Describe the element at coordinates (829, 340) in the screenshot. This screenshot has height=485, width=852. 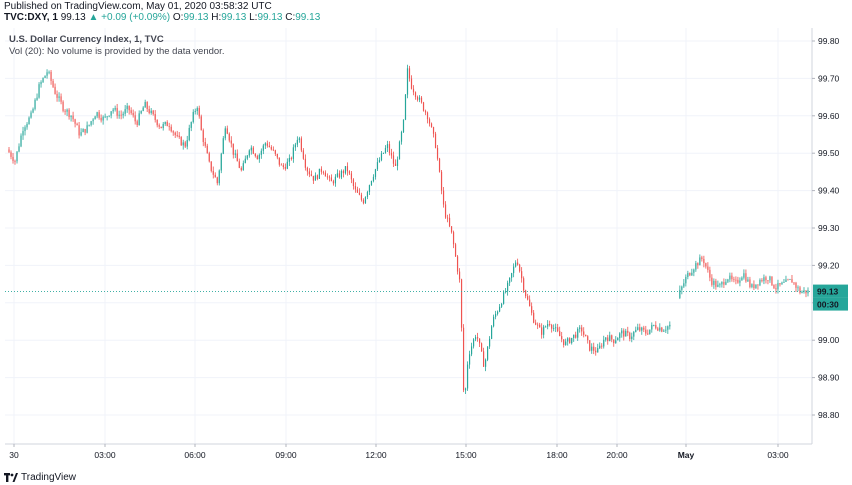
I see `price-tick-label: 99.00` at that location.